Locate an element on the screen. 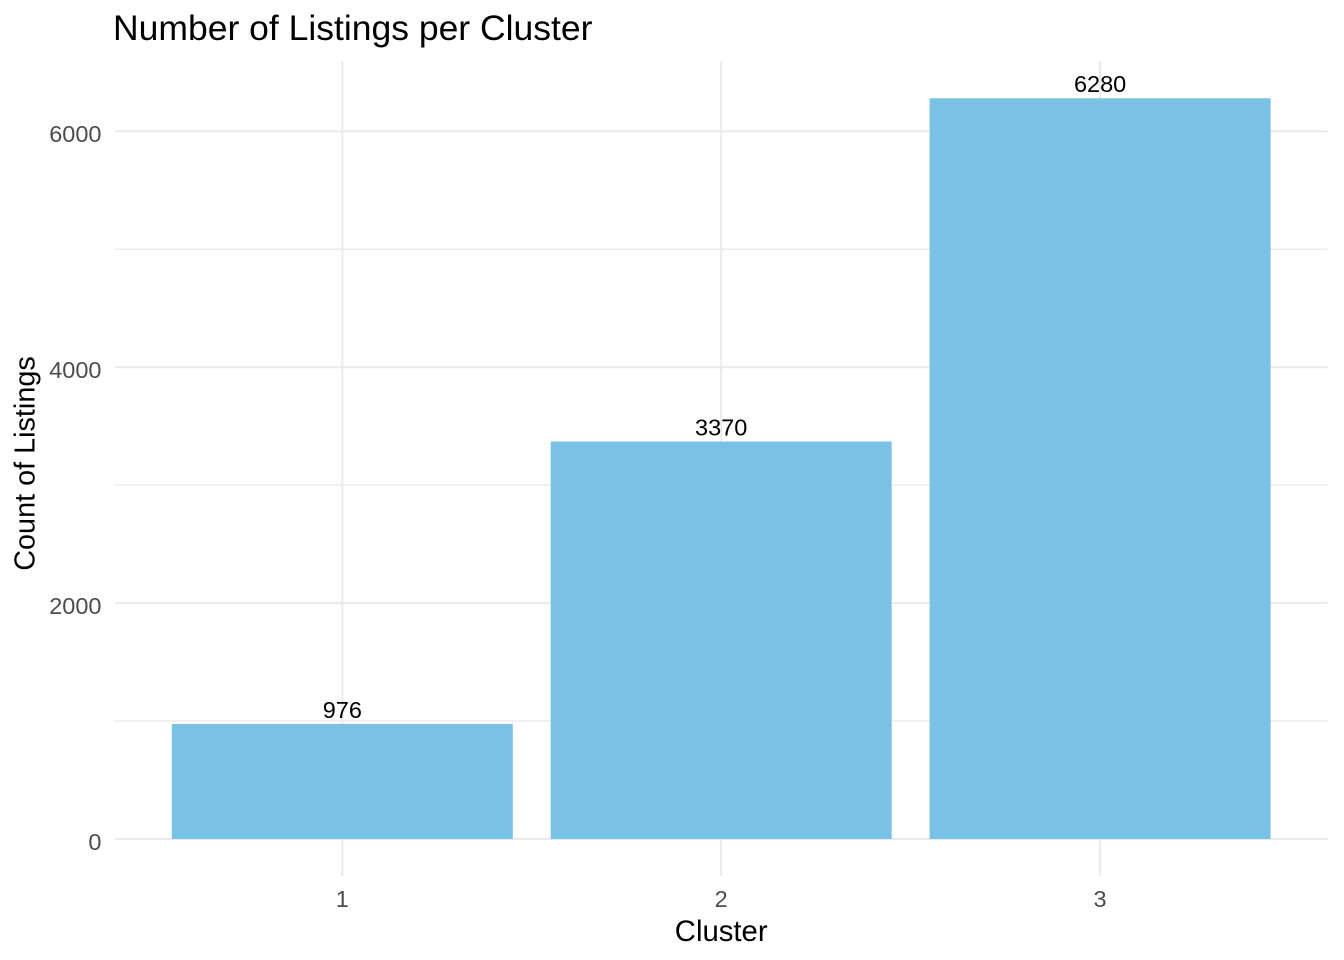 The height and width of the screenshot is (960, 1344). svg-text: 4000 is located at coordinates (75, 370).